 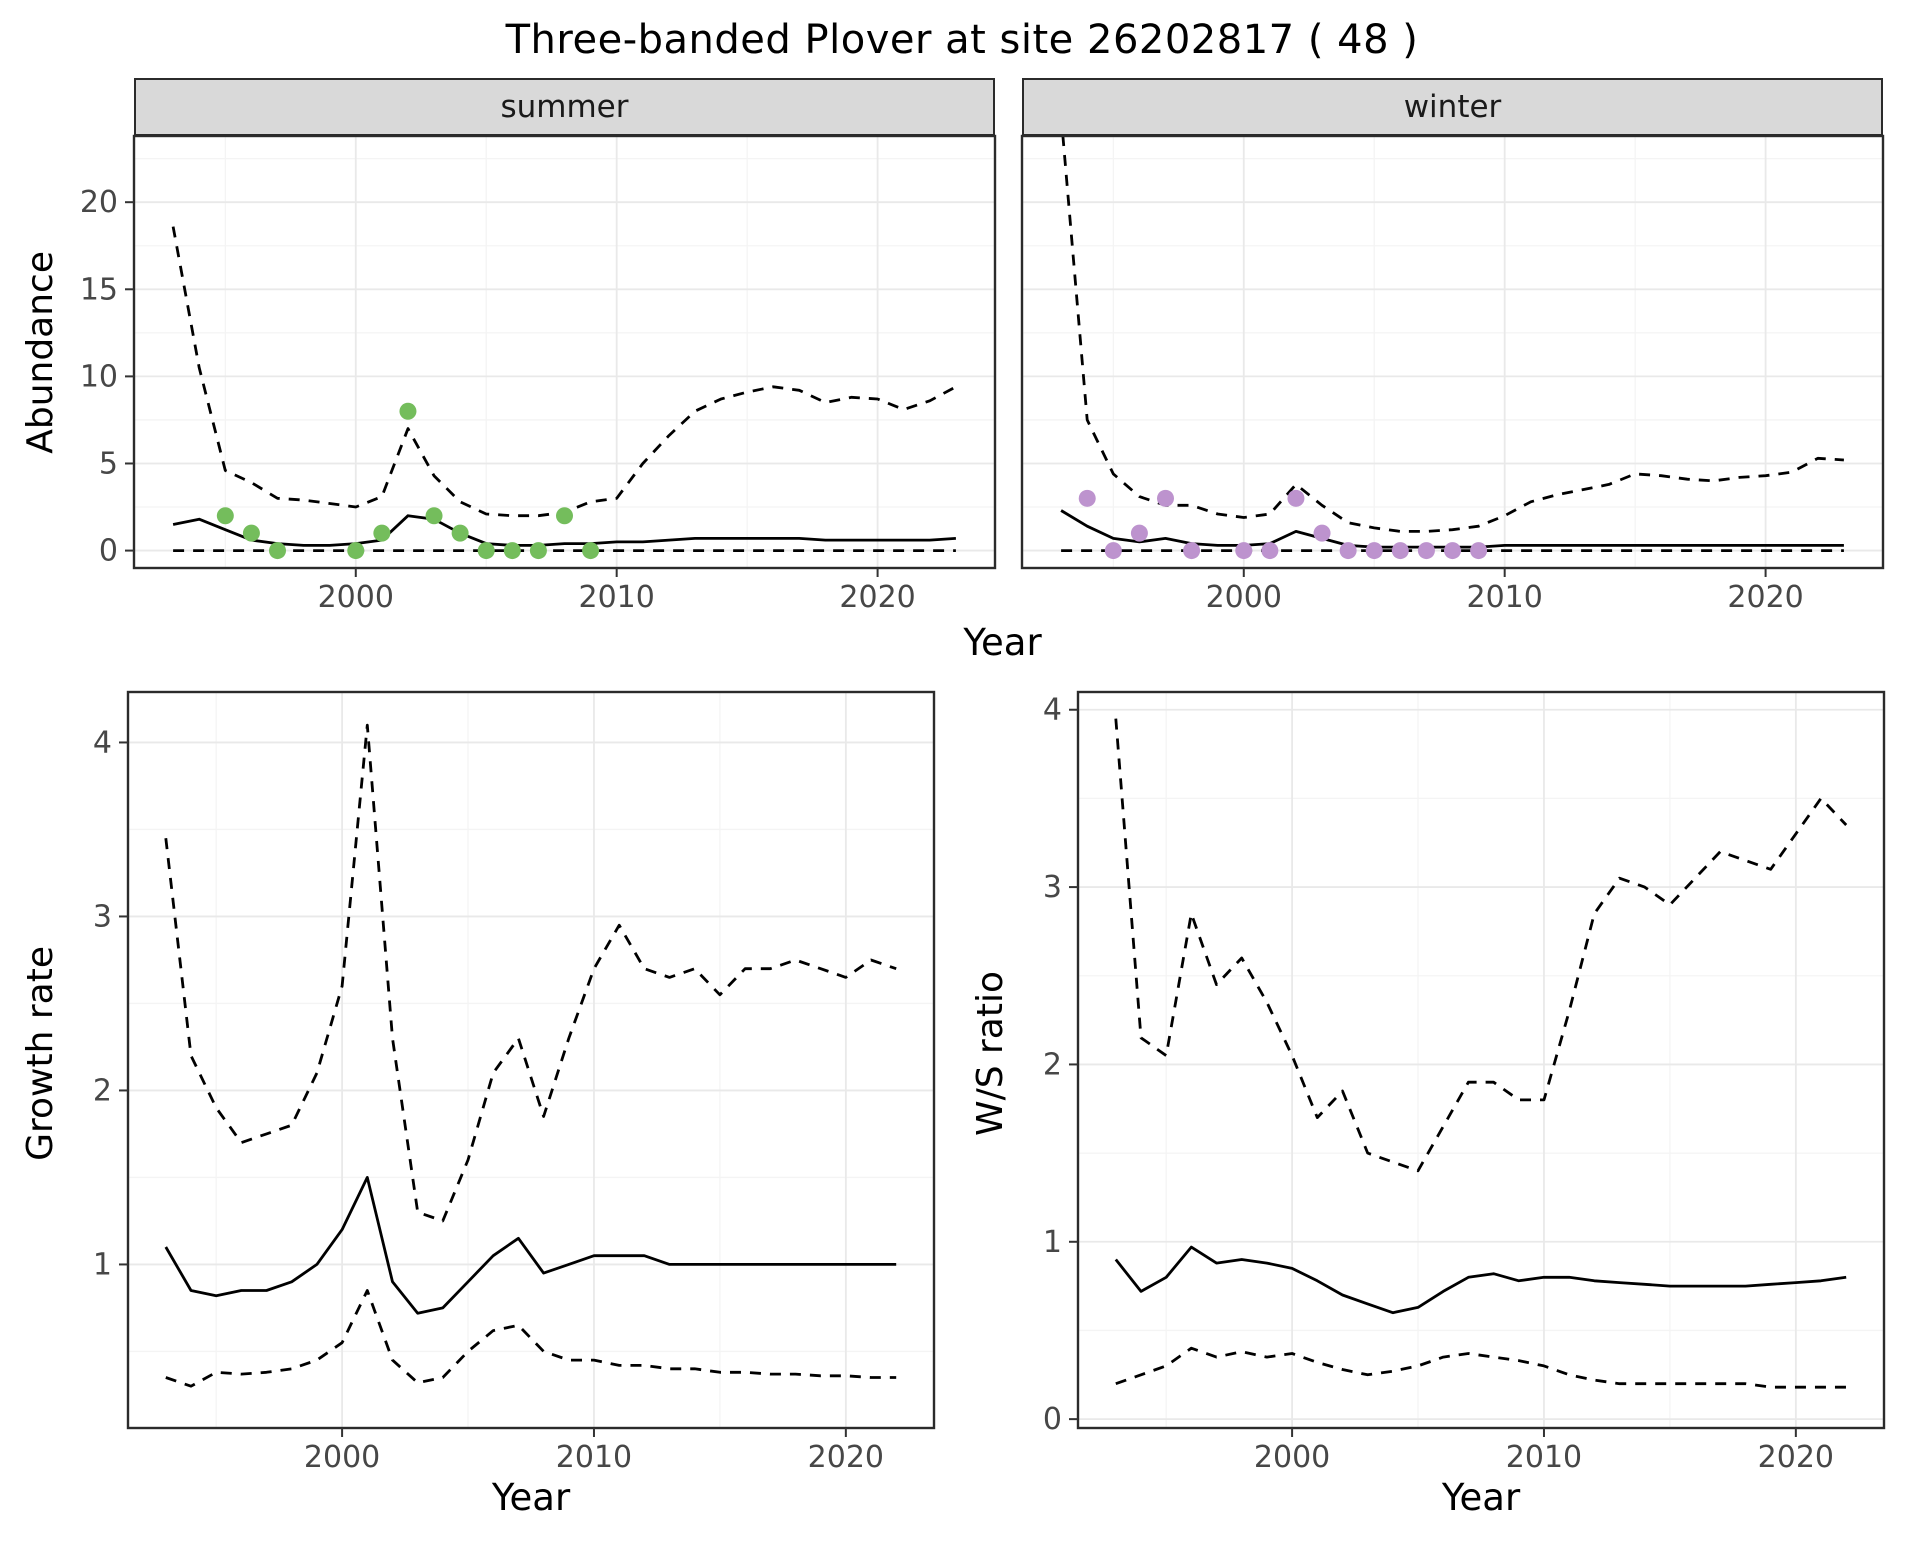 What do you see at coordinates (108, 463) in the screenshot?
I see `svg-text: 5` at bounding box center [108, 463].